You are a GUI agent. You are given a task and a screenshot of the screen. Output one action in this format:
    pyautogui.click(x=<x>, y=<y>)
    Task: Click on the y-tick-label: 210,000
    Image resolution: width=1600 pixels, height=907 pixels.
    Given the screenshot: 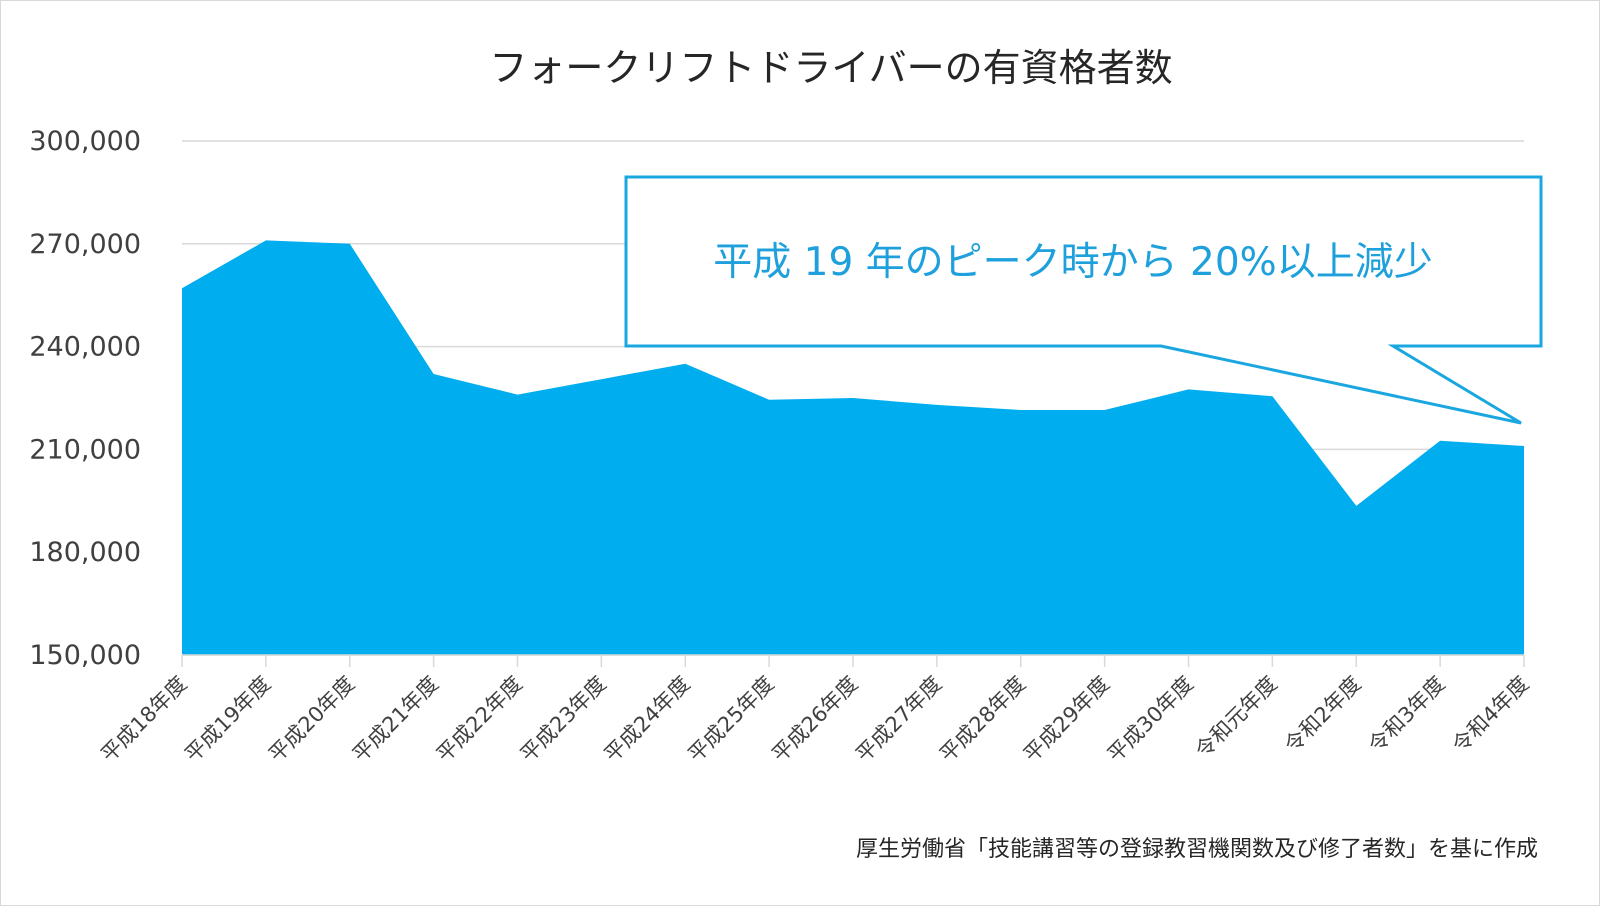 What is the action you would take?
    pyautogui.click(x=85, y=449)
    